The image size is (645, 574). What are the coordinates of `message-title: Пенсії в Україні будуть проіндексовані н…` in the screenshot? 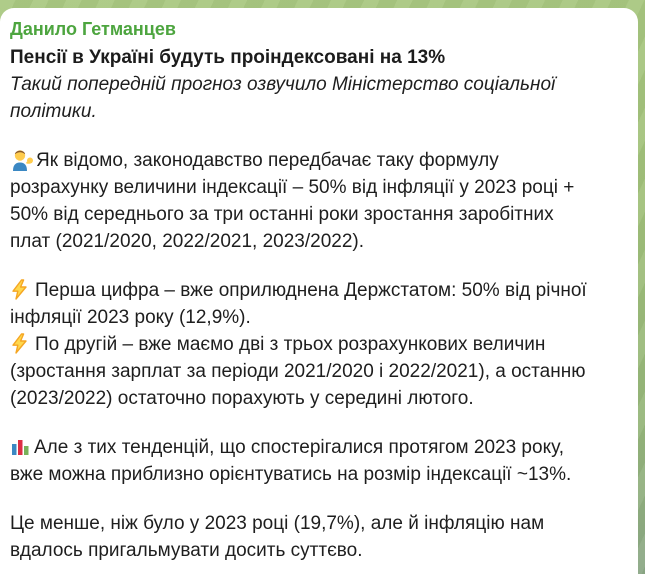 It's located at (228, 57).